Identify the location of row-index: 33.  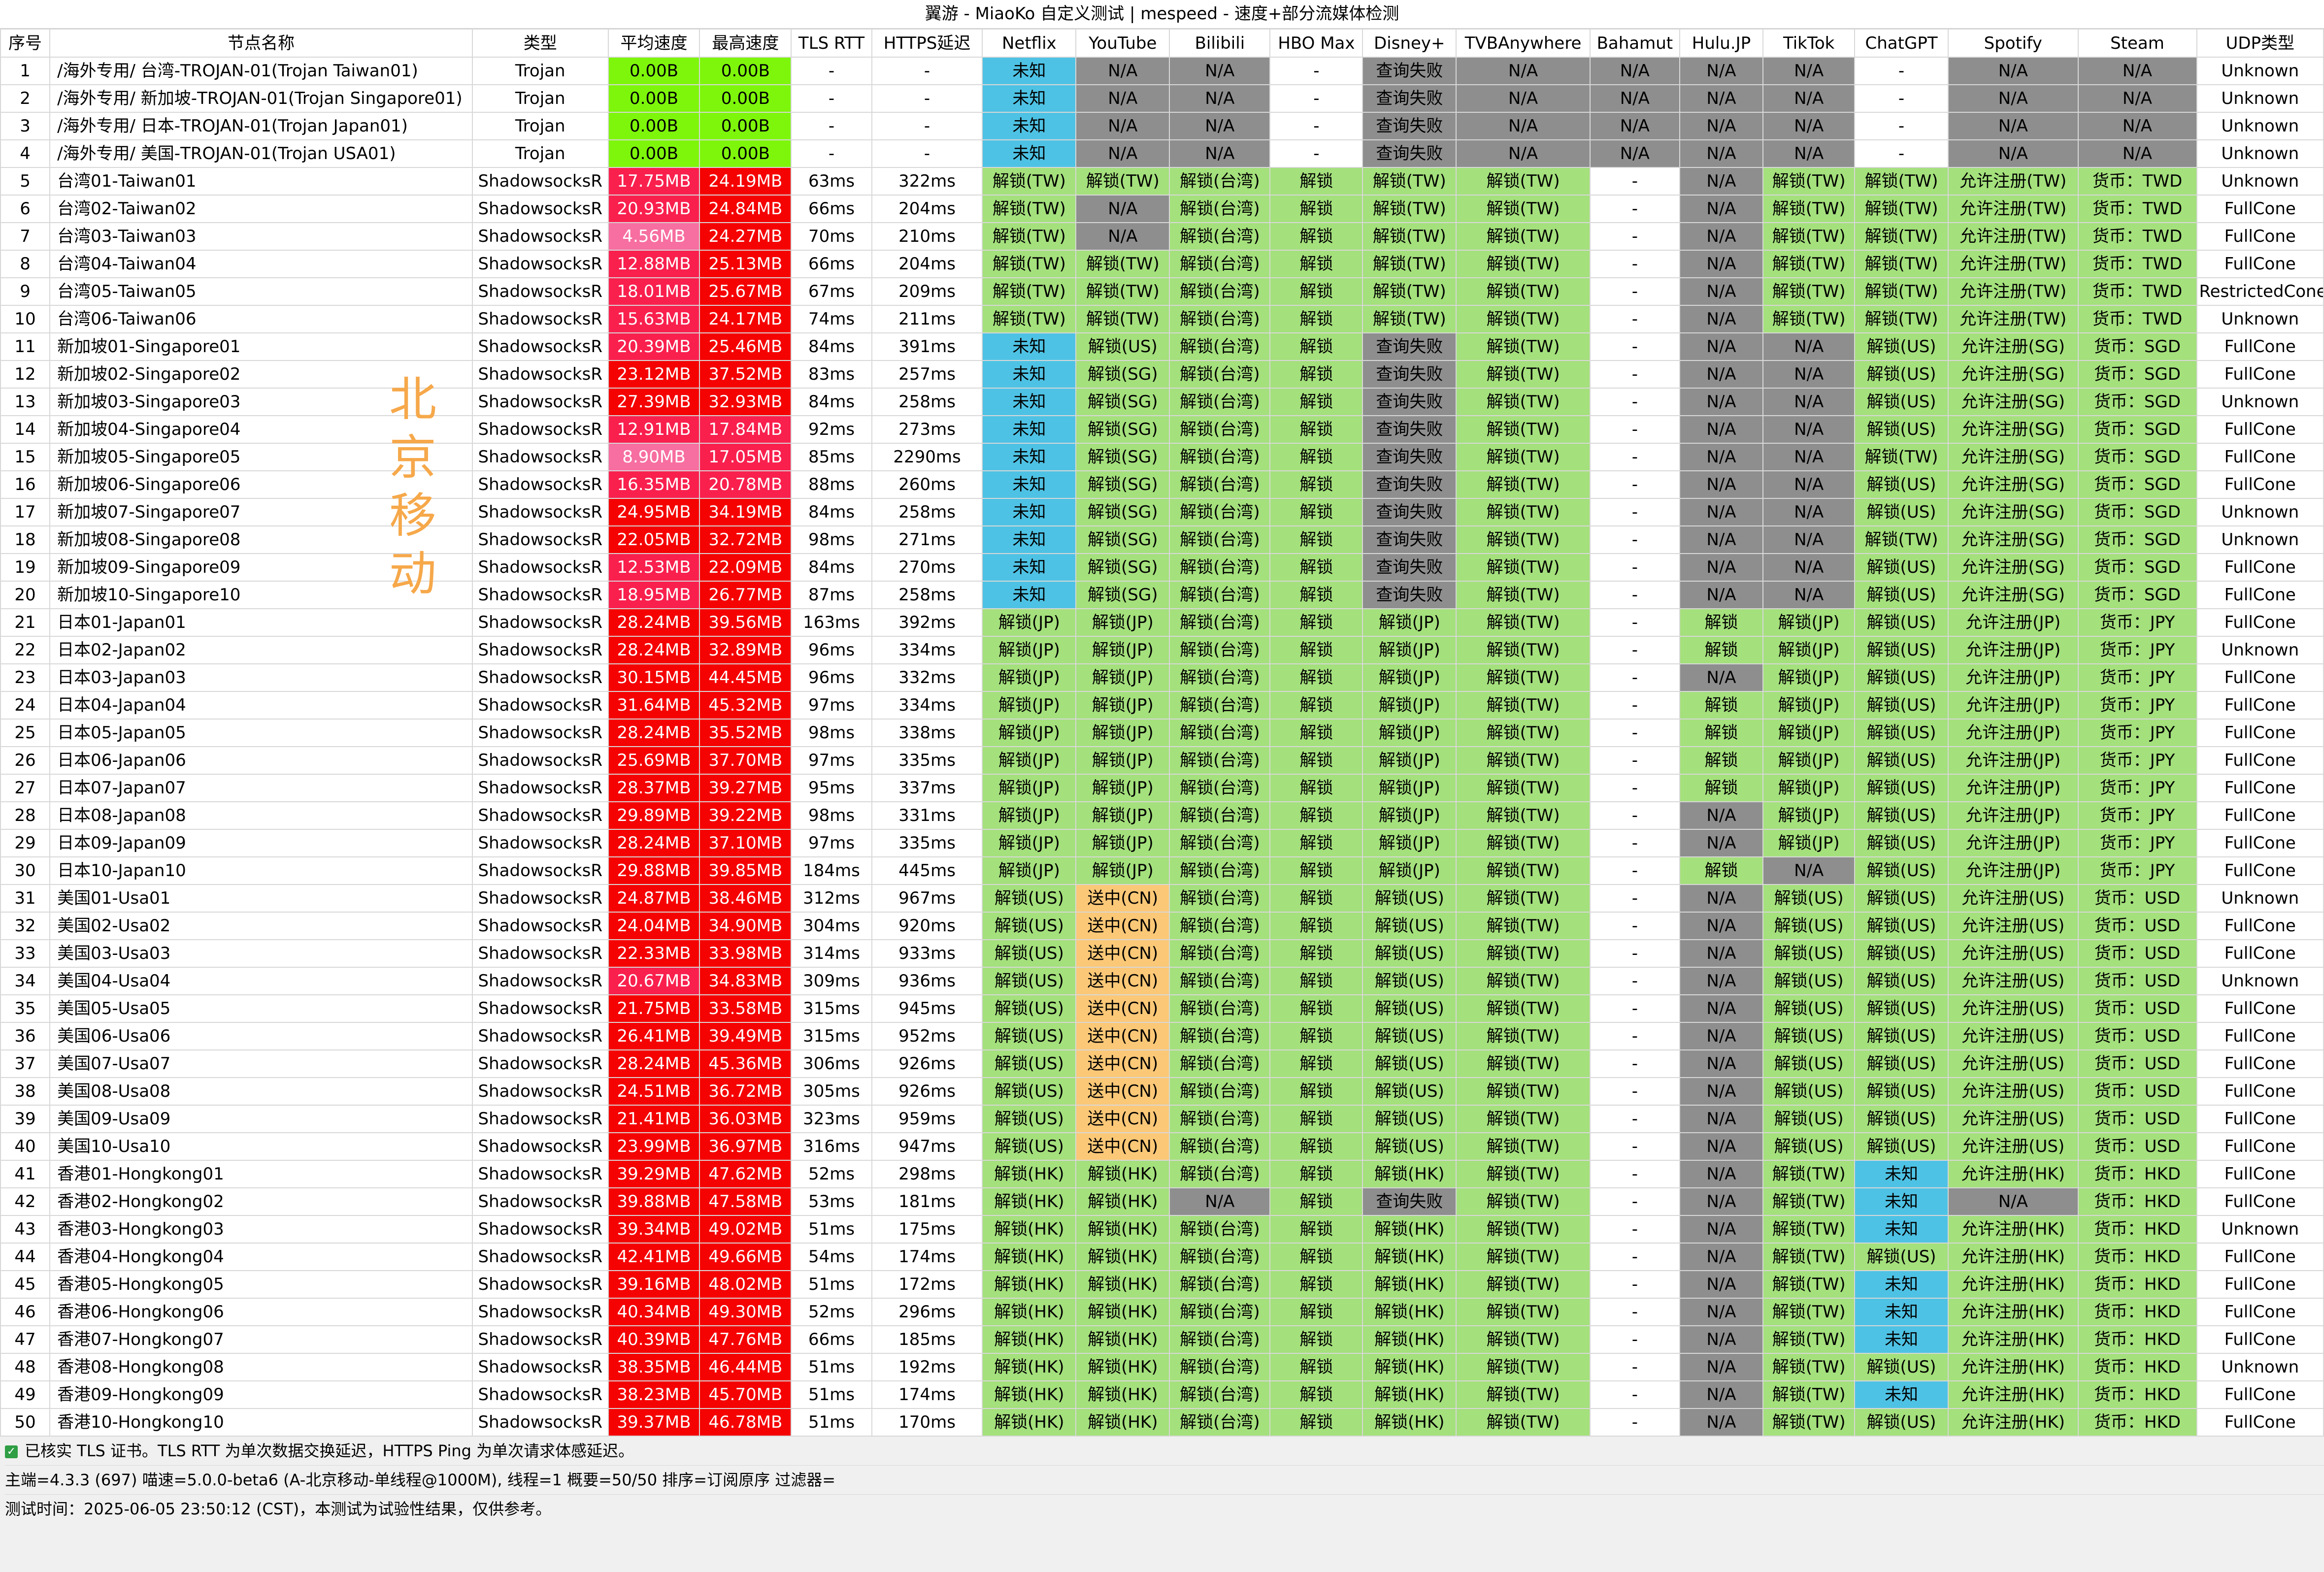
(25, 954).